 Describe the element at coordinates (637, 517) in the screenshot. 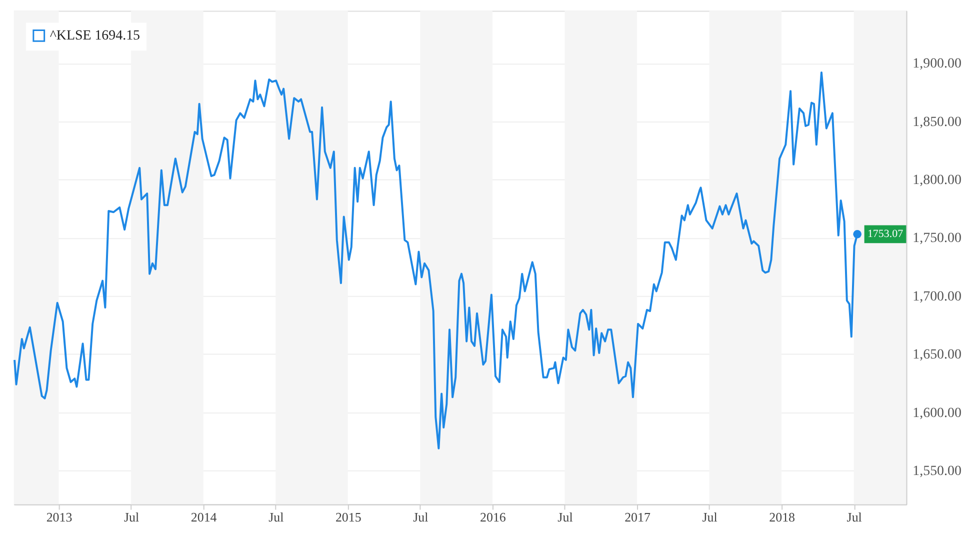

I see `x-tick-label: 2017` at that location.